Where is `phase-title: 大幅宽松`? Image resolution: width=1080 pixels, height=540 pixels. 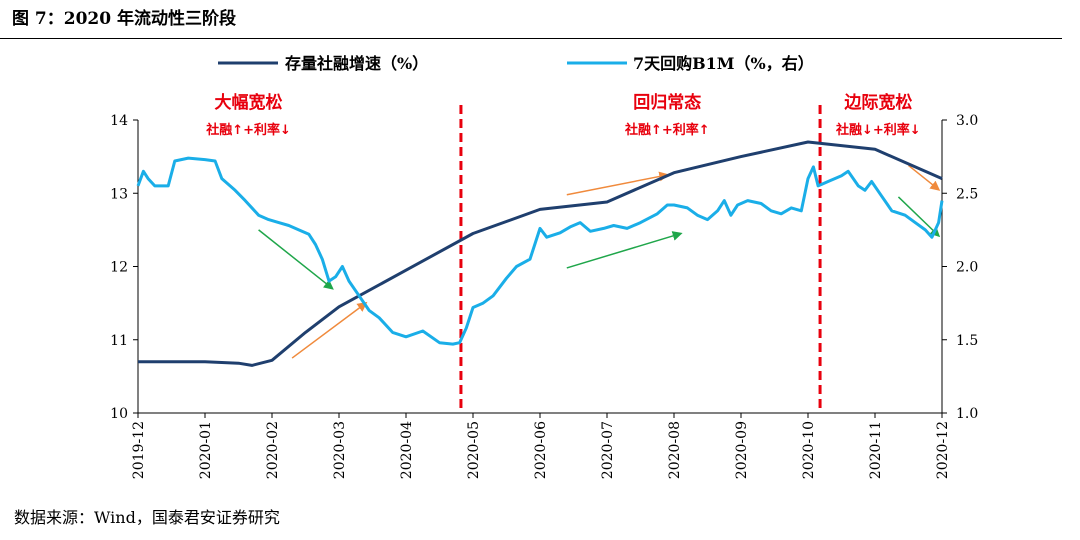 phase-title: 大幅宽松 is located at coordinates (249, 102).